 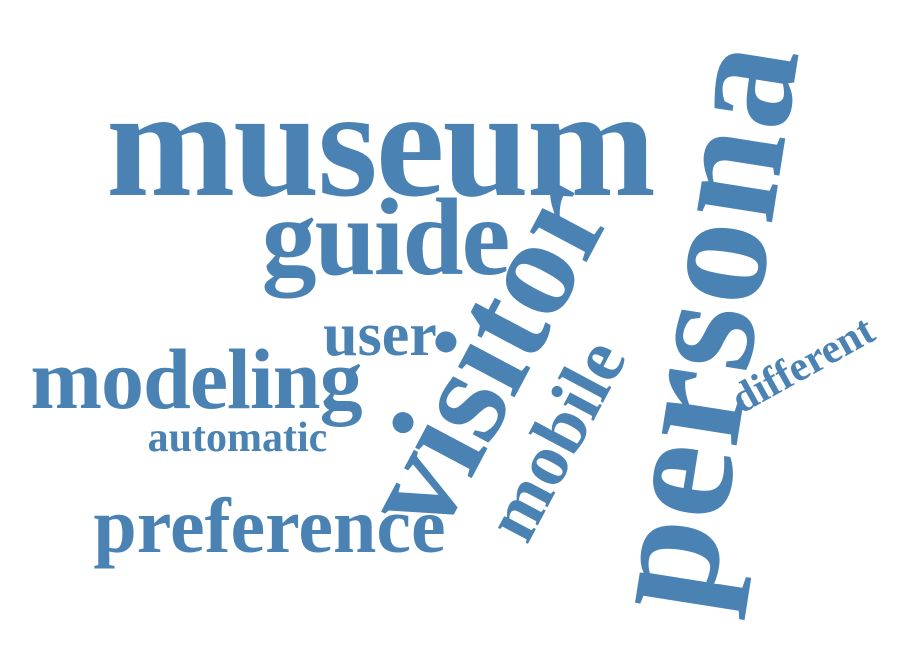 I want to click on word-guide: guide, so click(x=386, y=237).